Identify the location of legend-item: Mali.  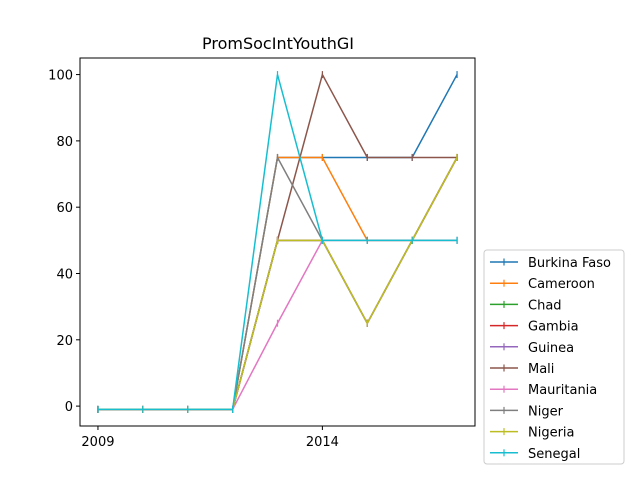
(522, 369).